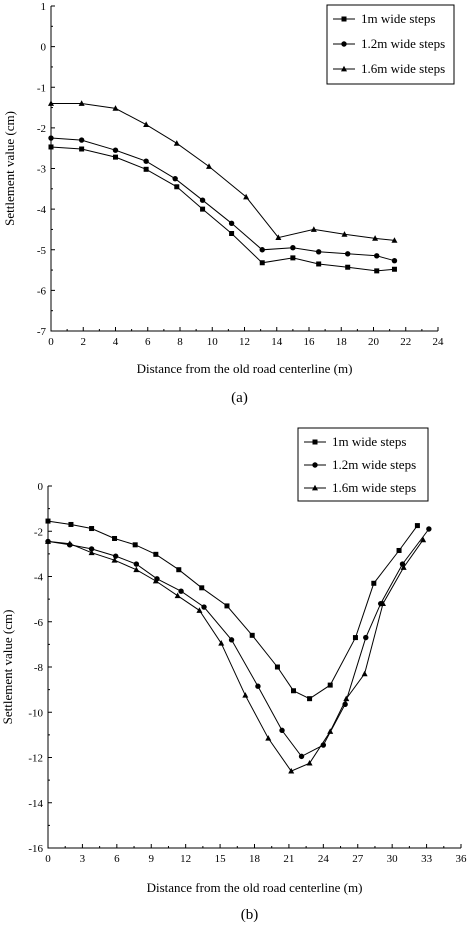 The height and width of the screenshot is (925, 474). What do you see at coordinates (116, 342) in the screenshot?
I see `x-tick-label: 4` at bounding box center [116, 342].